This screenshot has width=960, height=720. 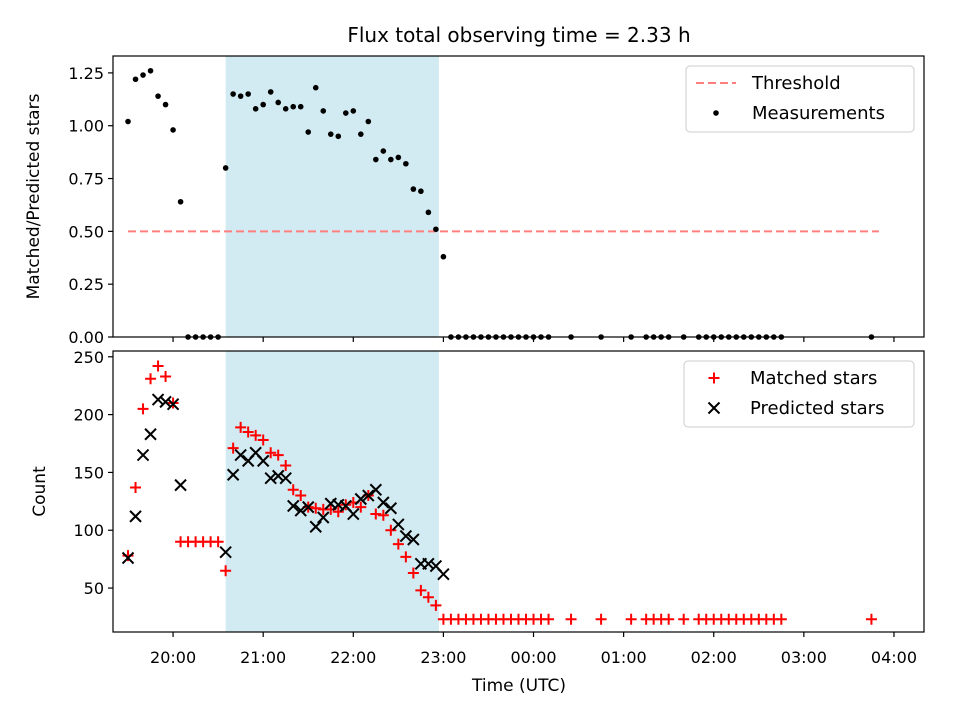 What do you see at coordinates (804, 657) in the screenshot?
I see `bottom-xtick-label: 03:00` at bounding box center [804, 657].